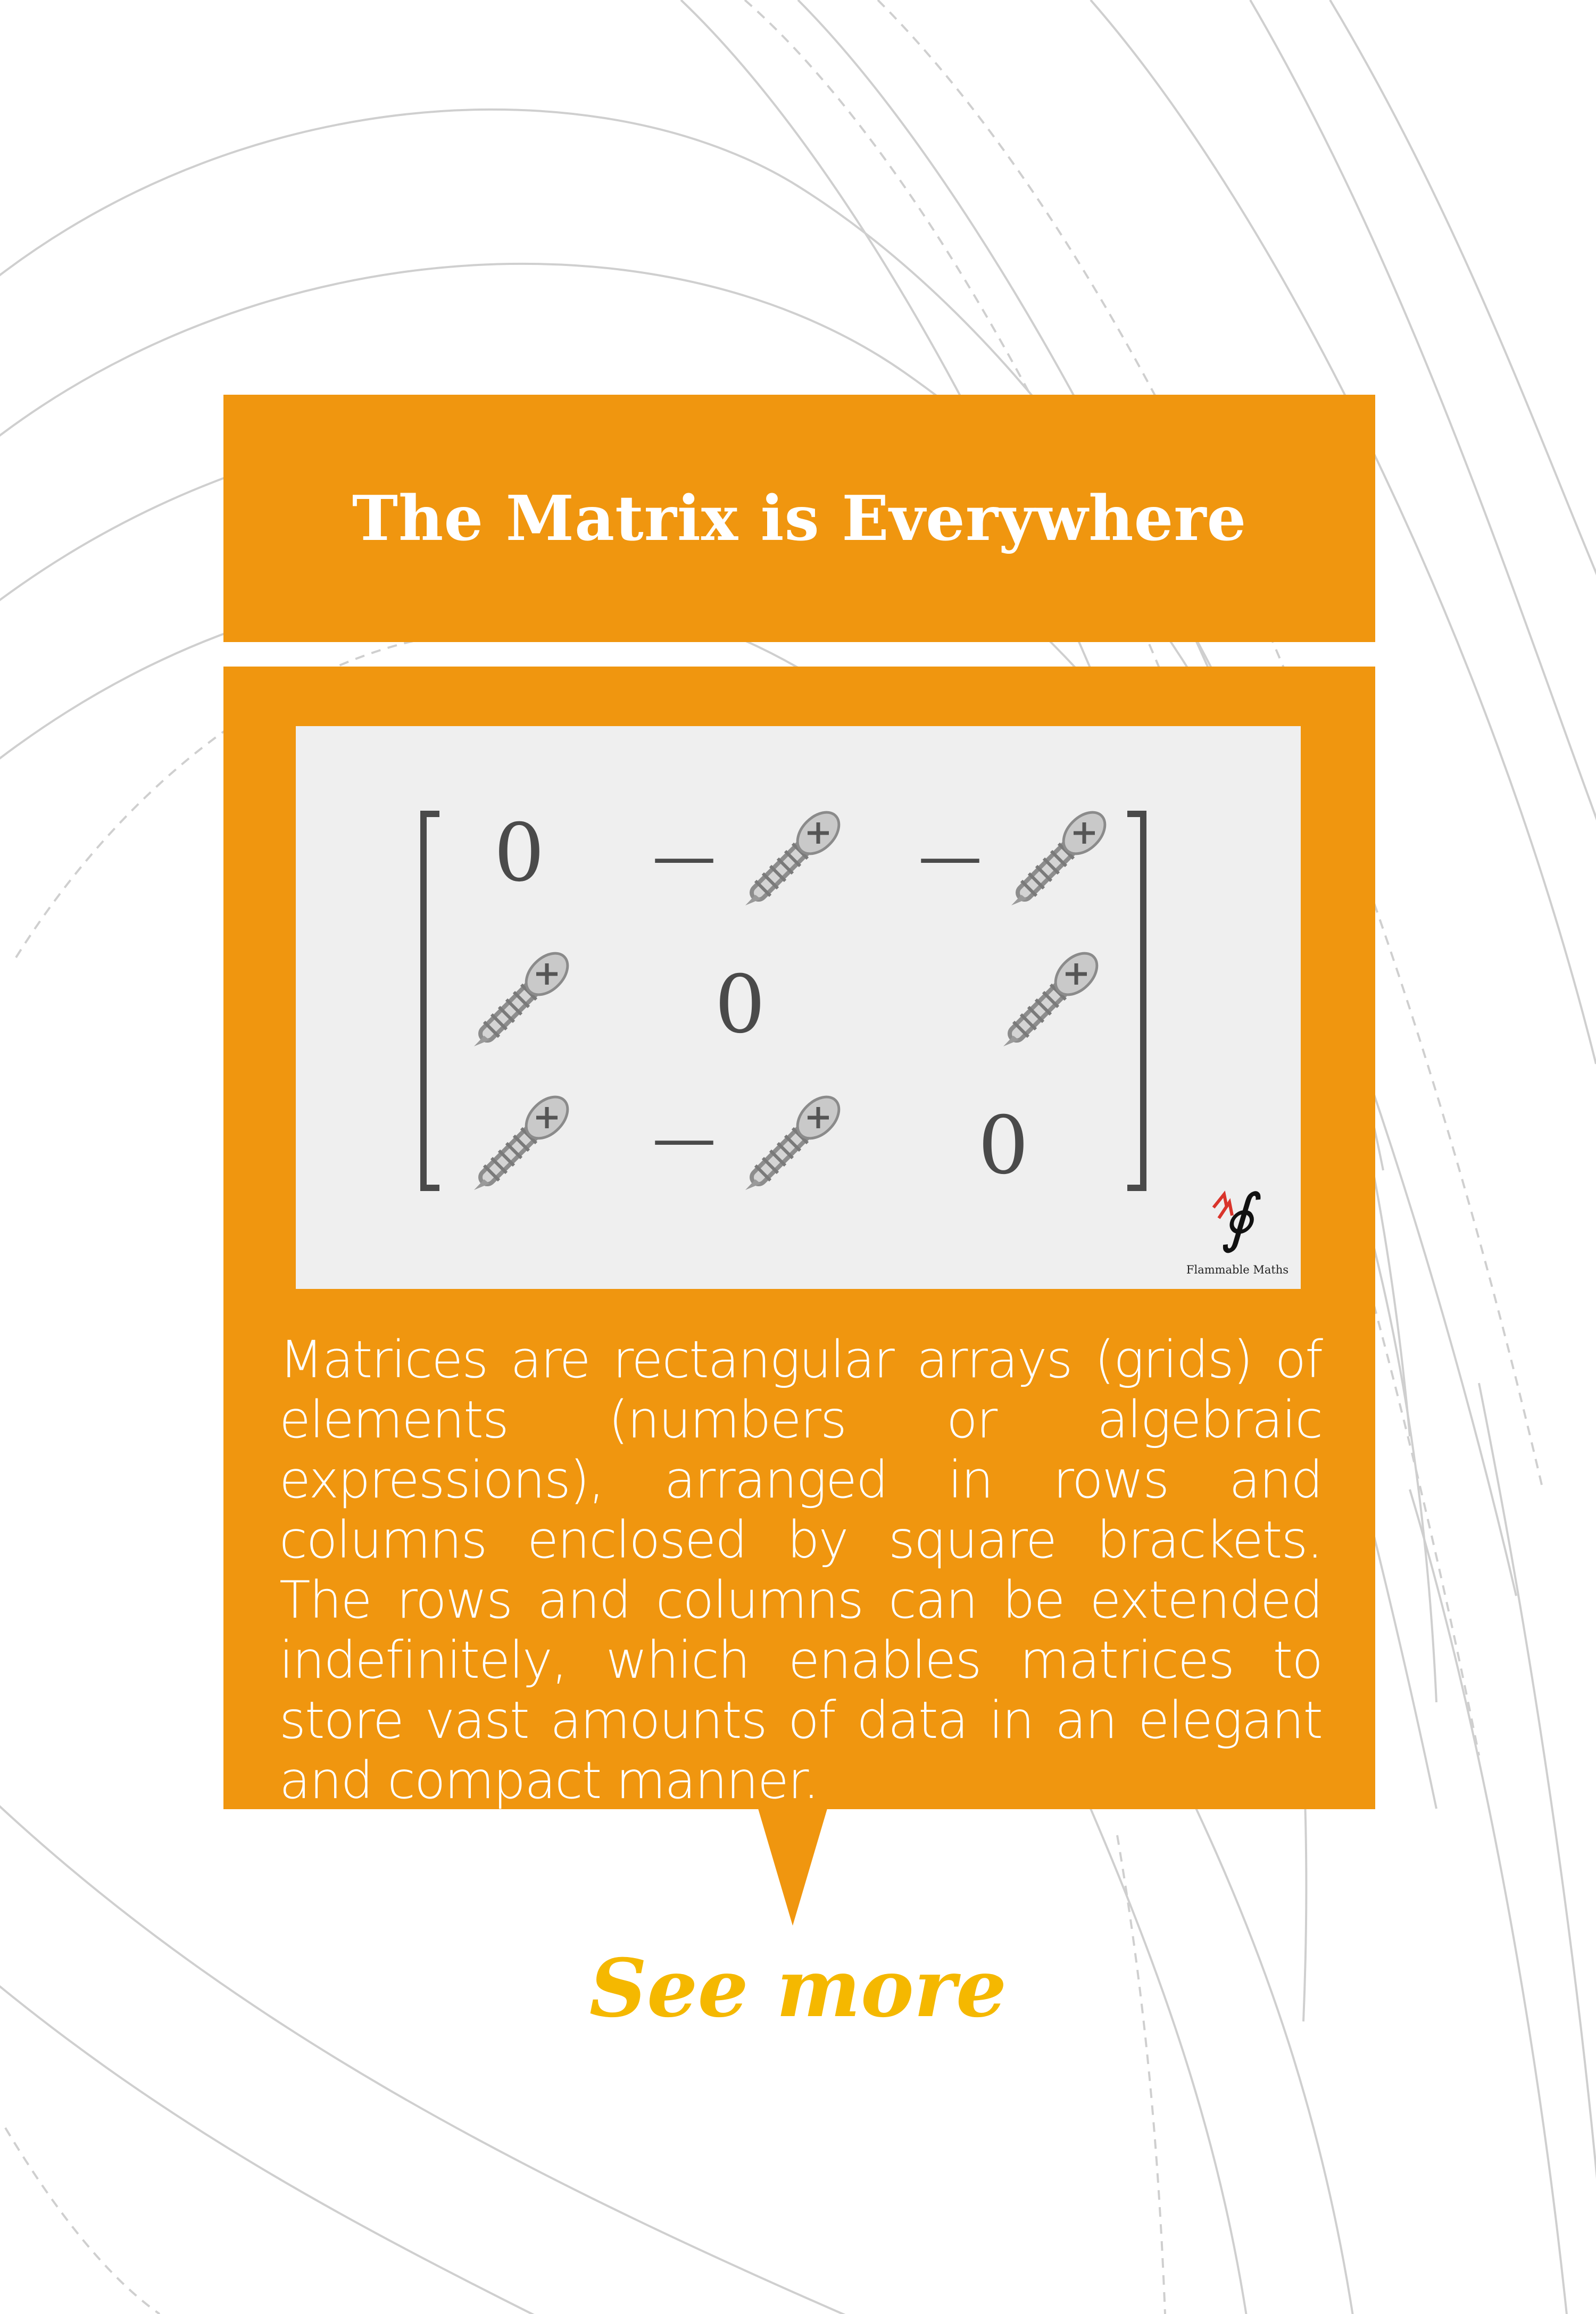  What do you see at coordinates (1136, 1001) in the screenshot?
I see `right-bracket` at bounding box center [1136, 1001].